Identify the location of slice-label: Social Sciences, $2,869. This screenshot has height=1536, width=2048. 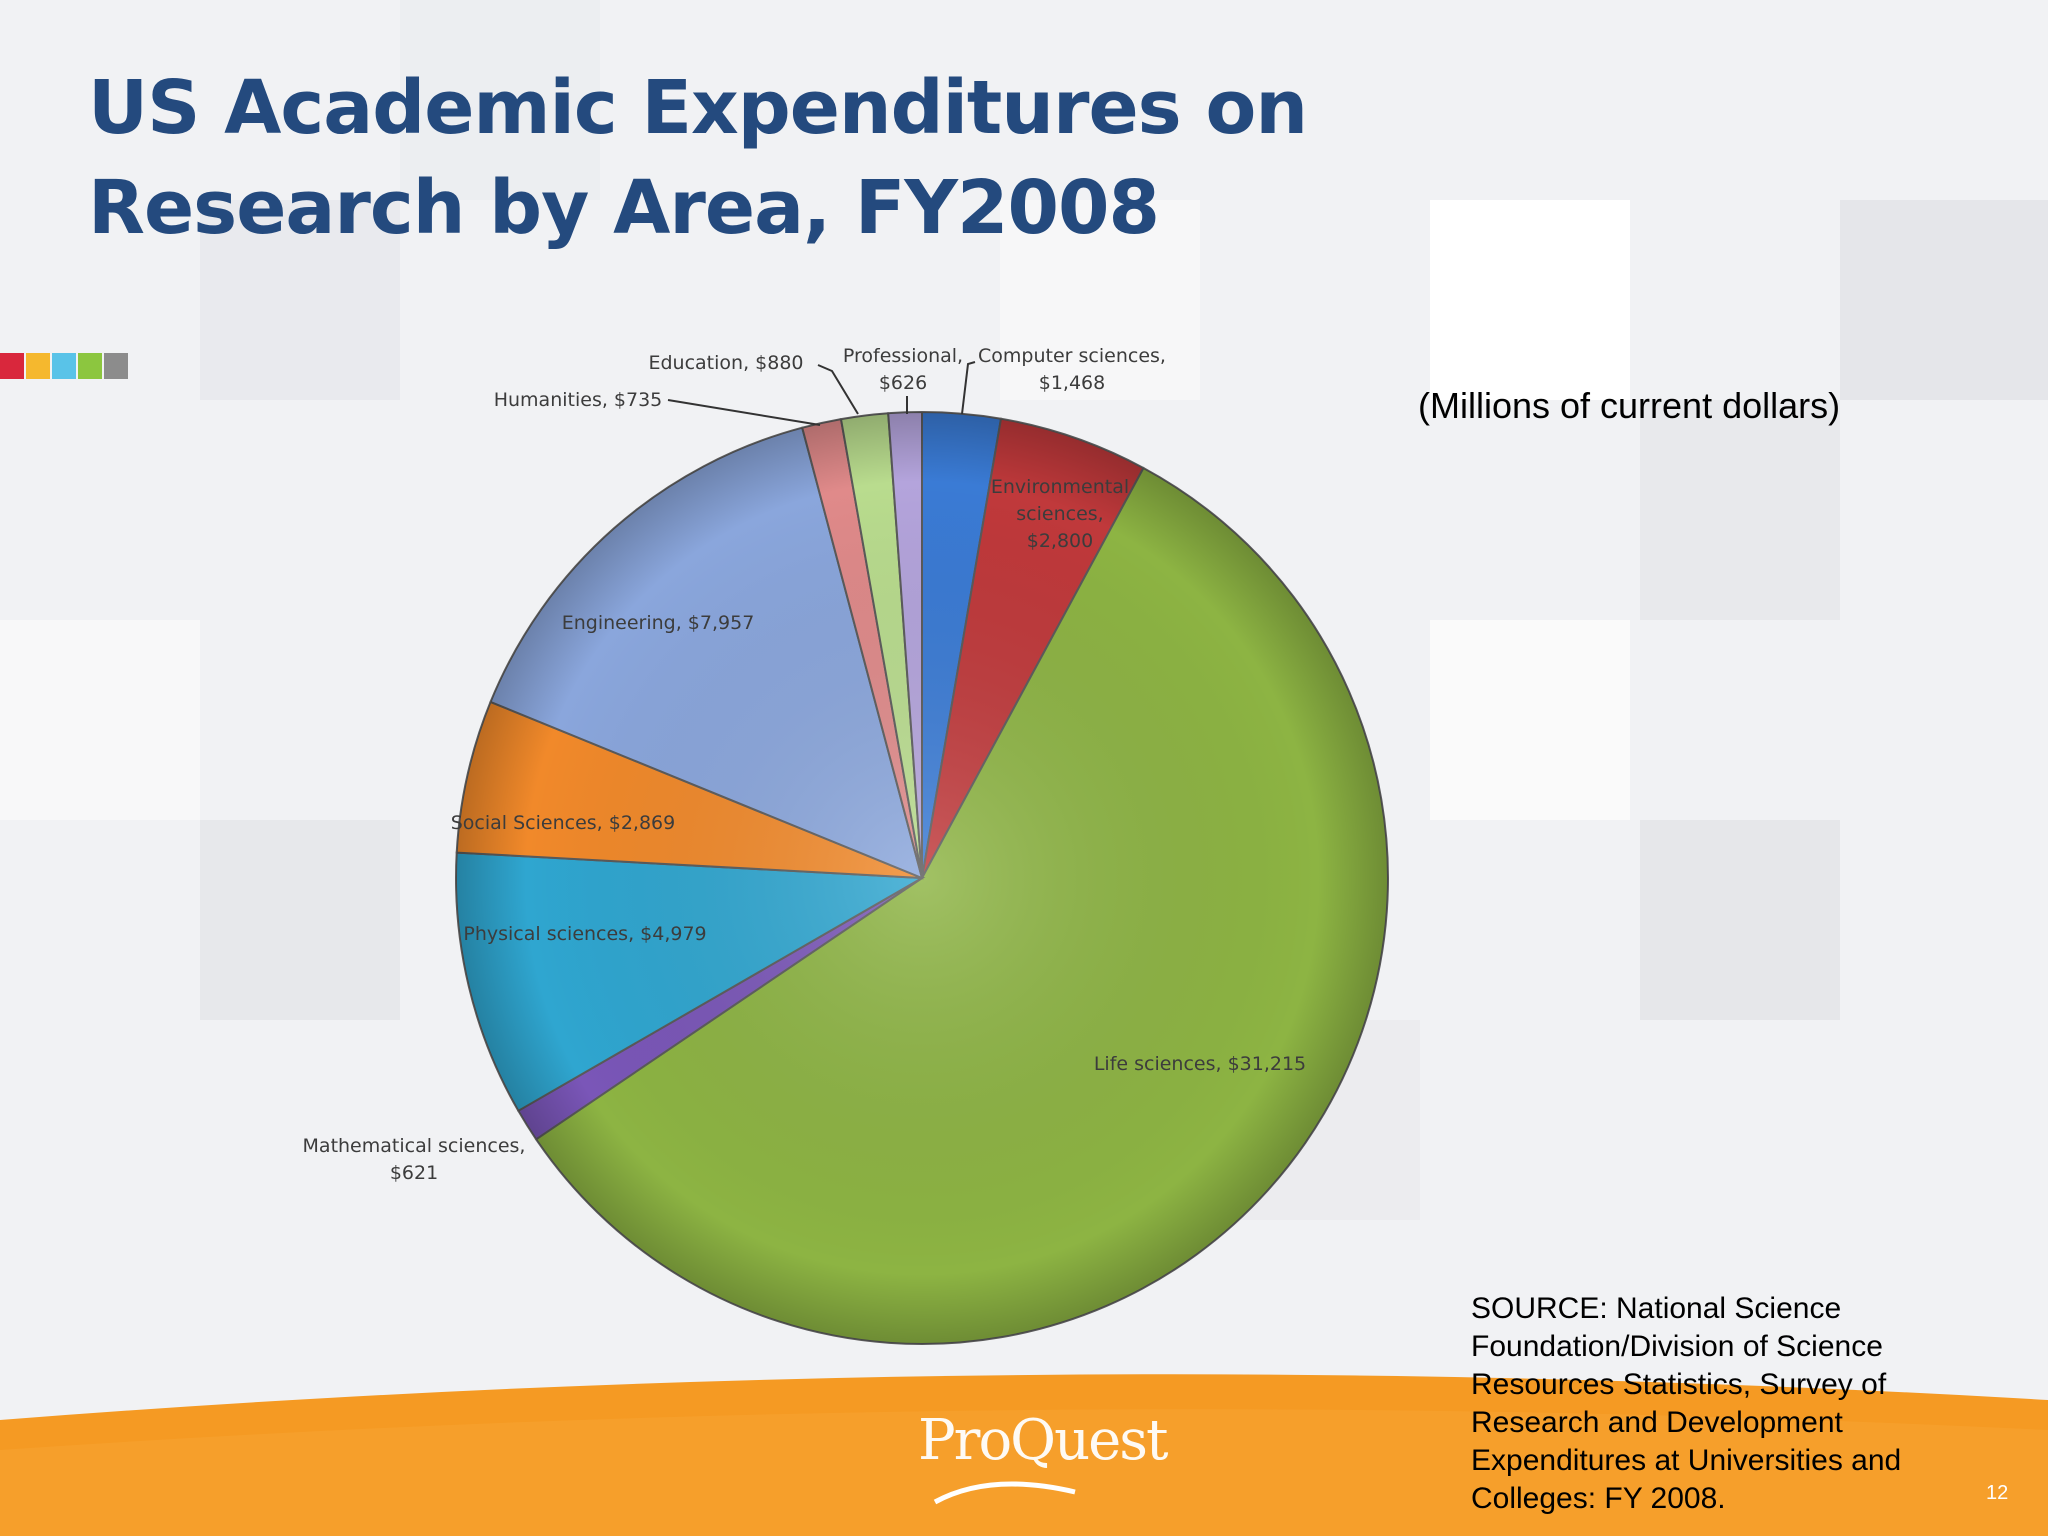
(563, 823).